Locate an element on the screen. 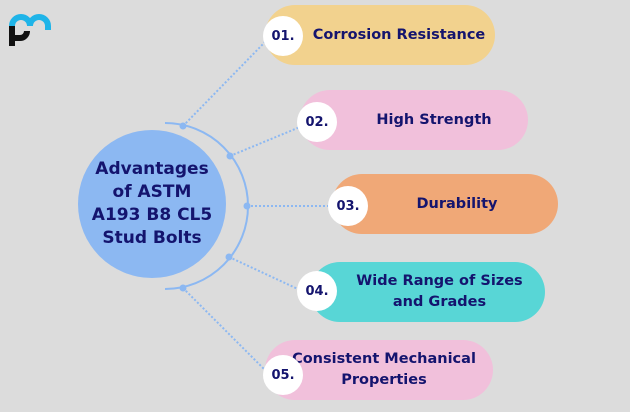 The width and height of the screenshot is (630, 412). item-3: Durability is located at coordinates (445, 204).